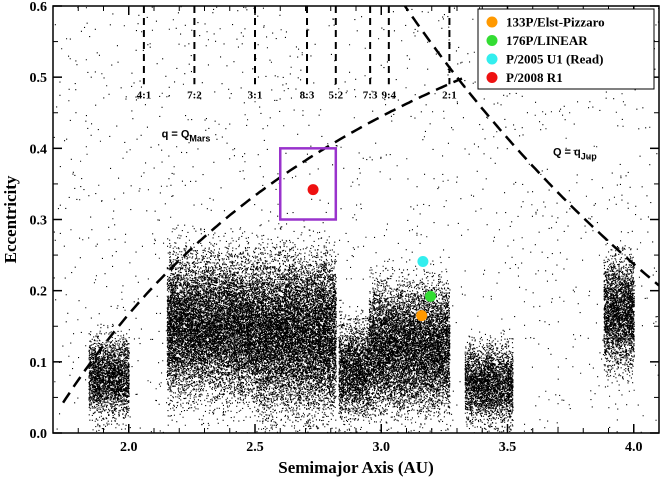 The width and height of the screenshot is (665, 478). I want to click on x-tick-label: 3.5, so click(508, 447).